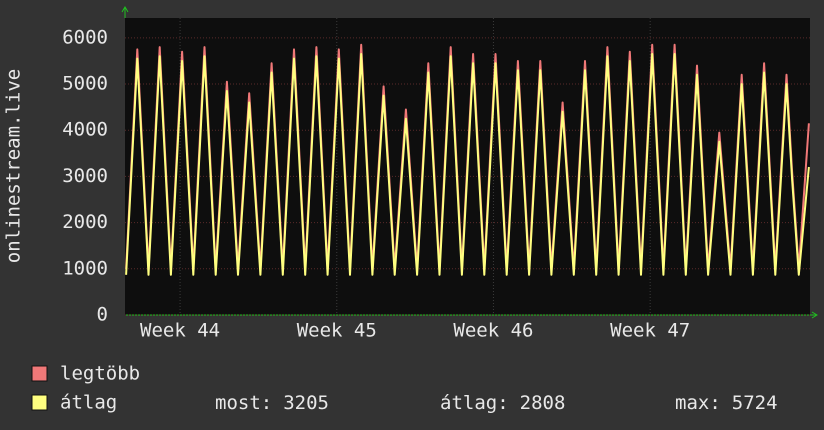 Image resolution: width=824 pixels, height=430 pixels. I want to click on stat-label: átlag:, so click(474, 403).